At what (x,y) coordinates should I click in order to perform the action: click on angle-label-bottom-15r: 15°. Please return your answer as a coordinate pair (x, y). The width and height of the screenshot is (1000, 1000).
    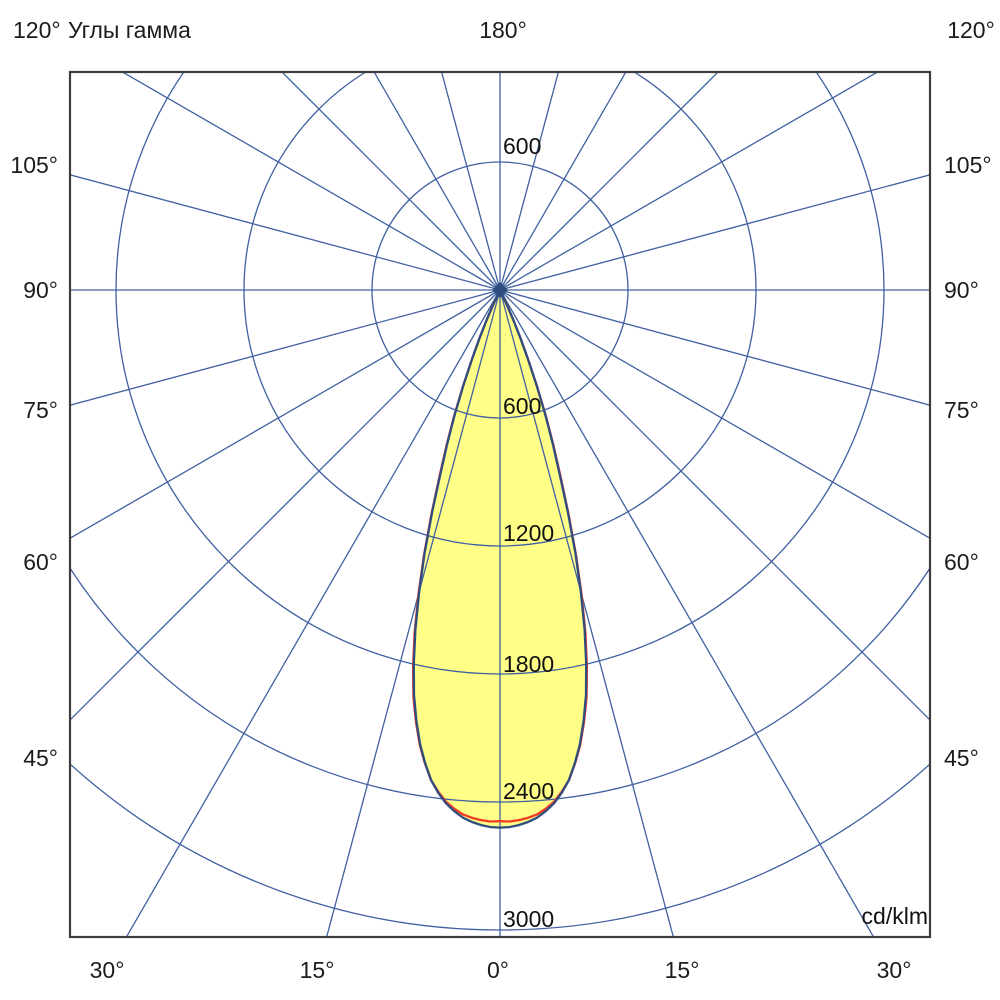
    Looking at the image, I should click on (682, 970).